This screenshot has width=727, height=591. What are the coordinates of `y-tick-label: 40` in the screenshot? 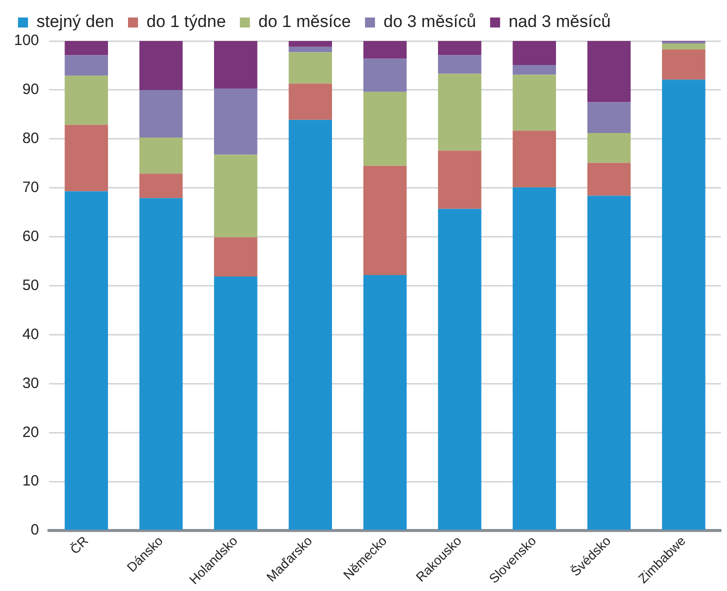 It's located at (31, 334).